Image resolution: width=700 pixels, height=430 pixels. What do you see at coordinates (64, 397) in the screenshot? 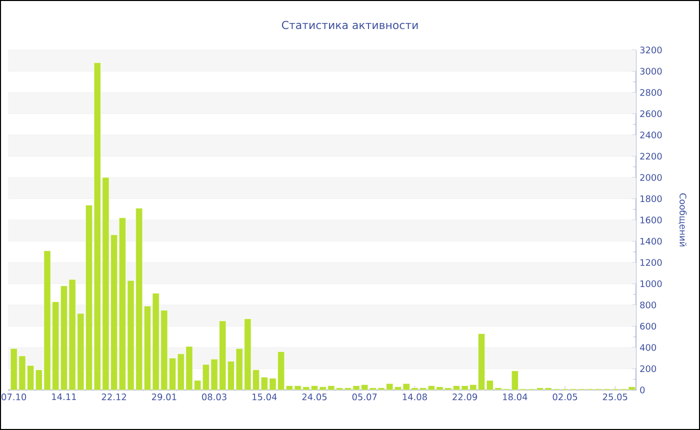
I see `x-tick-label: 14.11` at bounding box center [64, 397].